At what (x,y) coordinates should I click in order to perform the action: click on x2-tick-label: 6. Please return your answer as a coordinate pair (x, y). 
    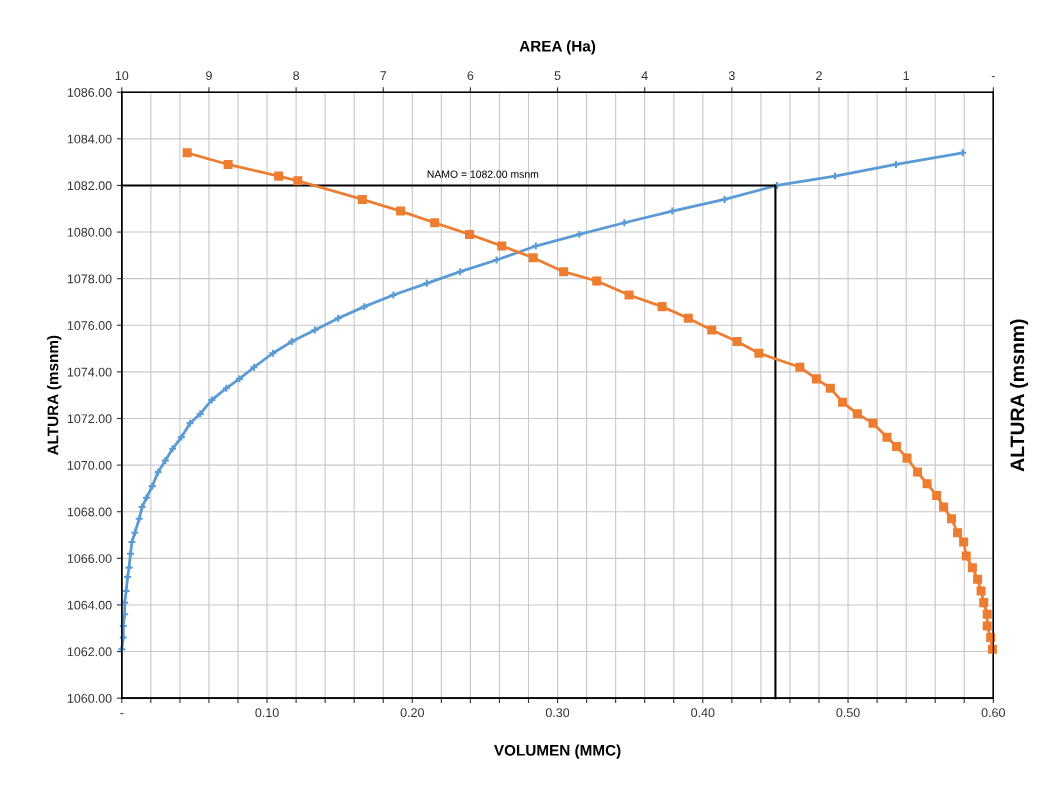
    Looking at the image, I should click on (470, 76).